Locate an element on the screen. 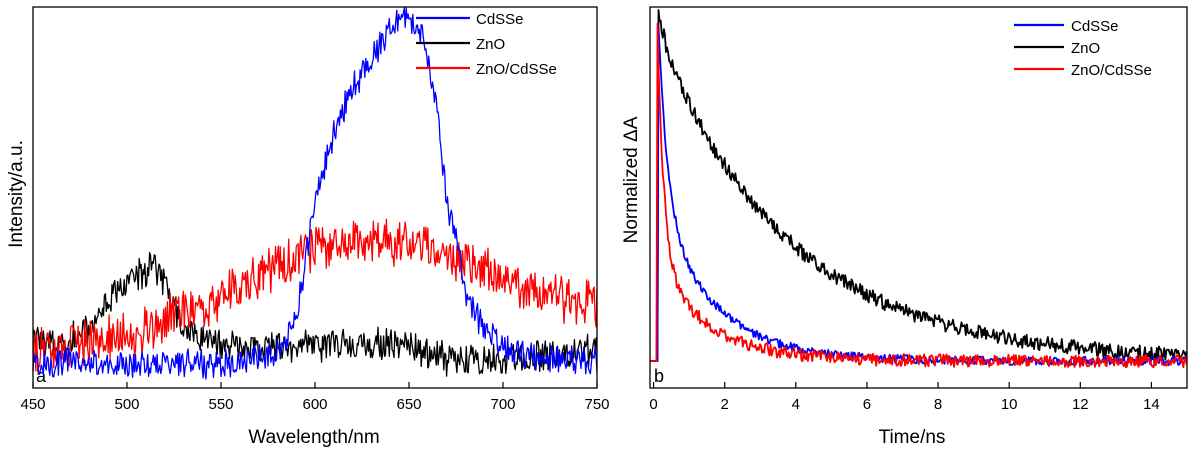  panel-a-xtick-label: 650 is located at coordinates (408, 404).